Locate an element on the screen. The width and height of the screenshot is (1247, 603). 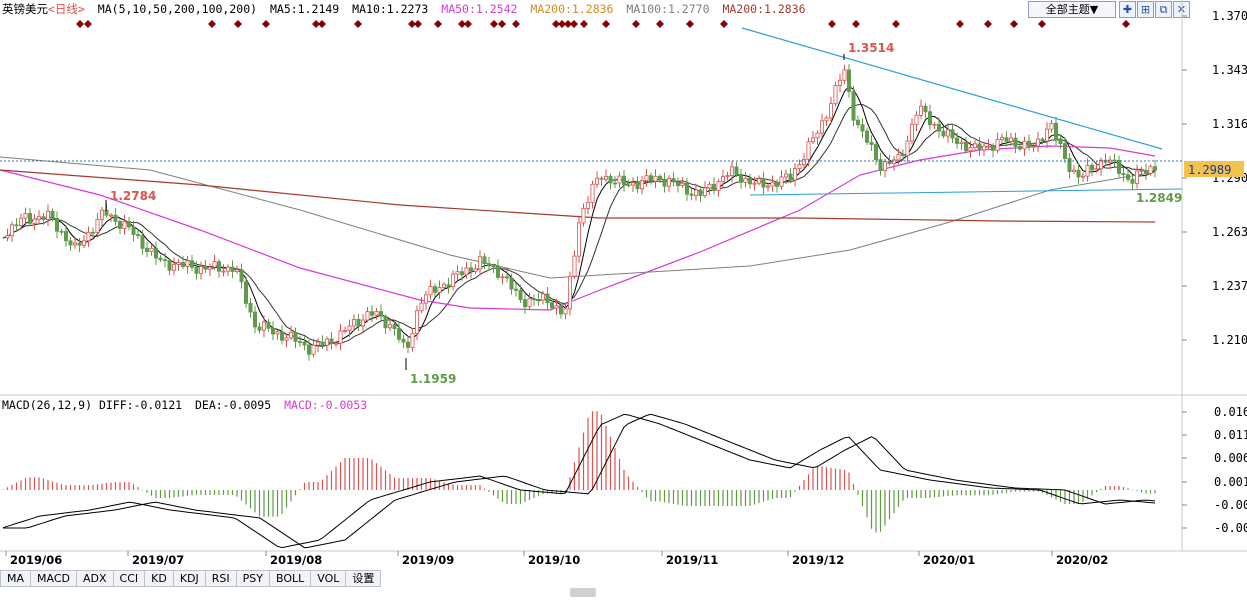
tab-cci: CCI is located at coordinates (129, 578).